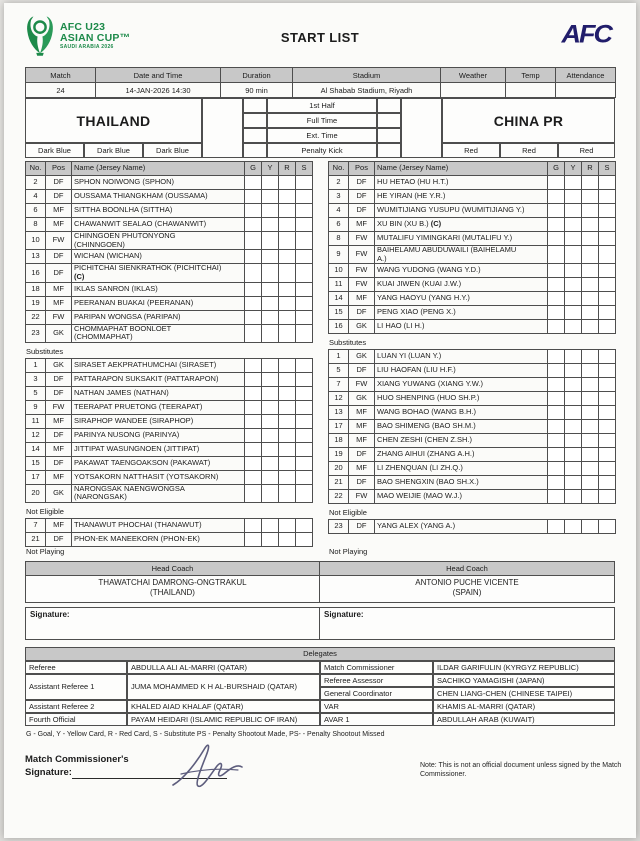 The width and height of the screenshot is (640, 841). I want to click on col-pos: Pos, so click(58, 168).